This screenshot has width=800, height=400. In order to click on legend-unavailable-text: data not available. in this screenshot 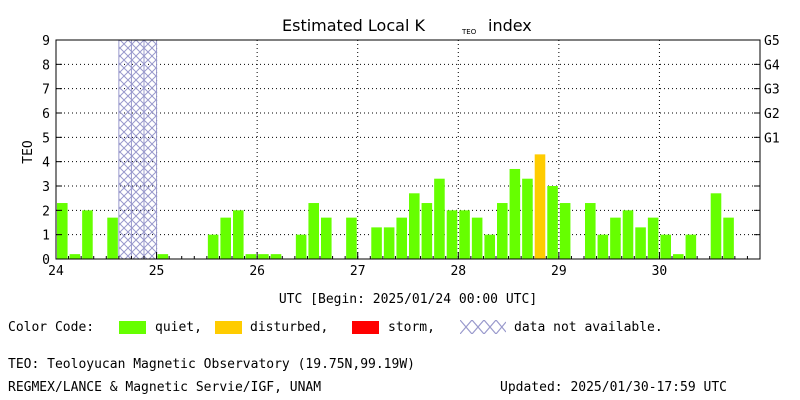, I will do `click(588, 327)`.